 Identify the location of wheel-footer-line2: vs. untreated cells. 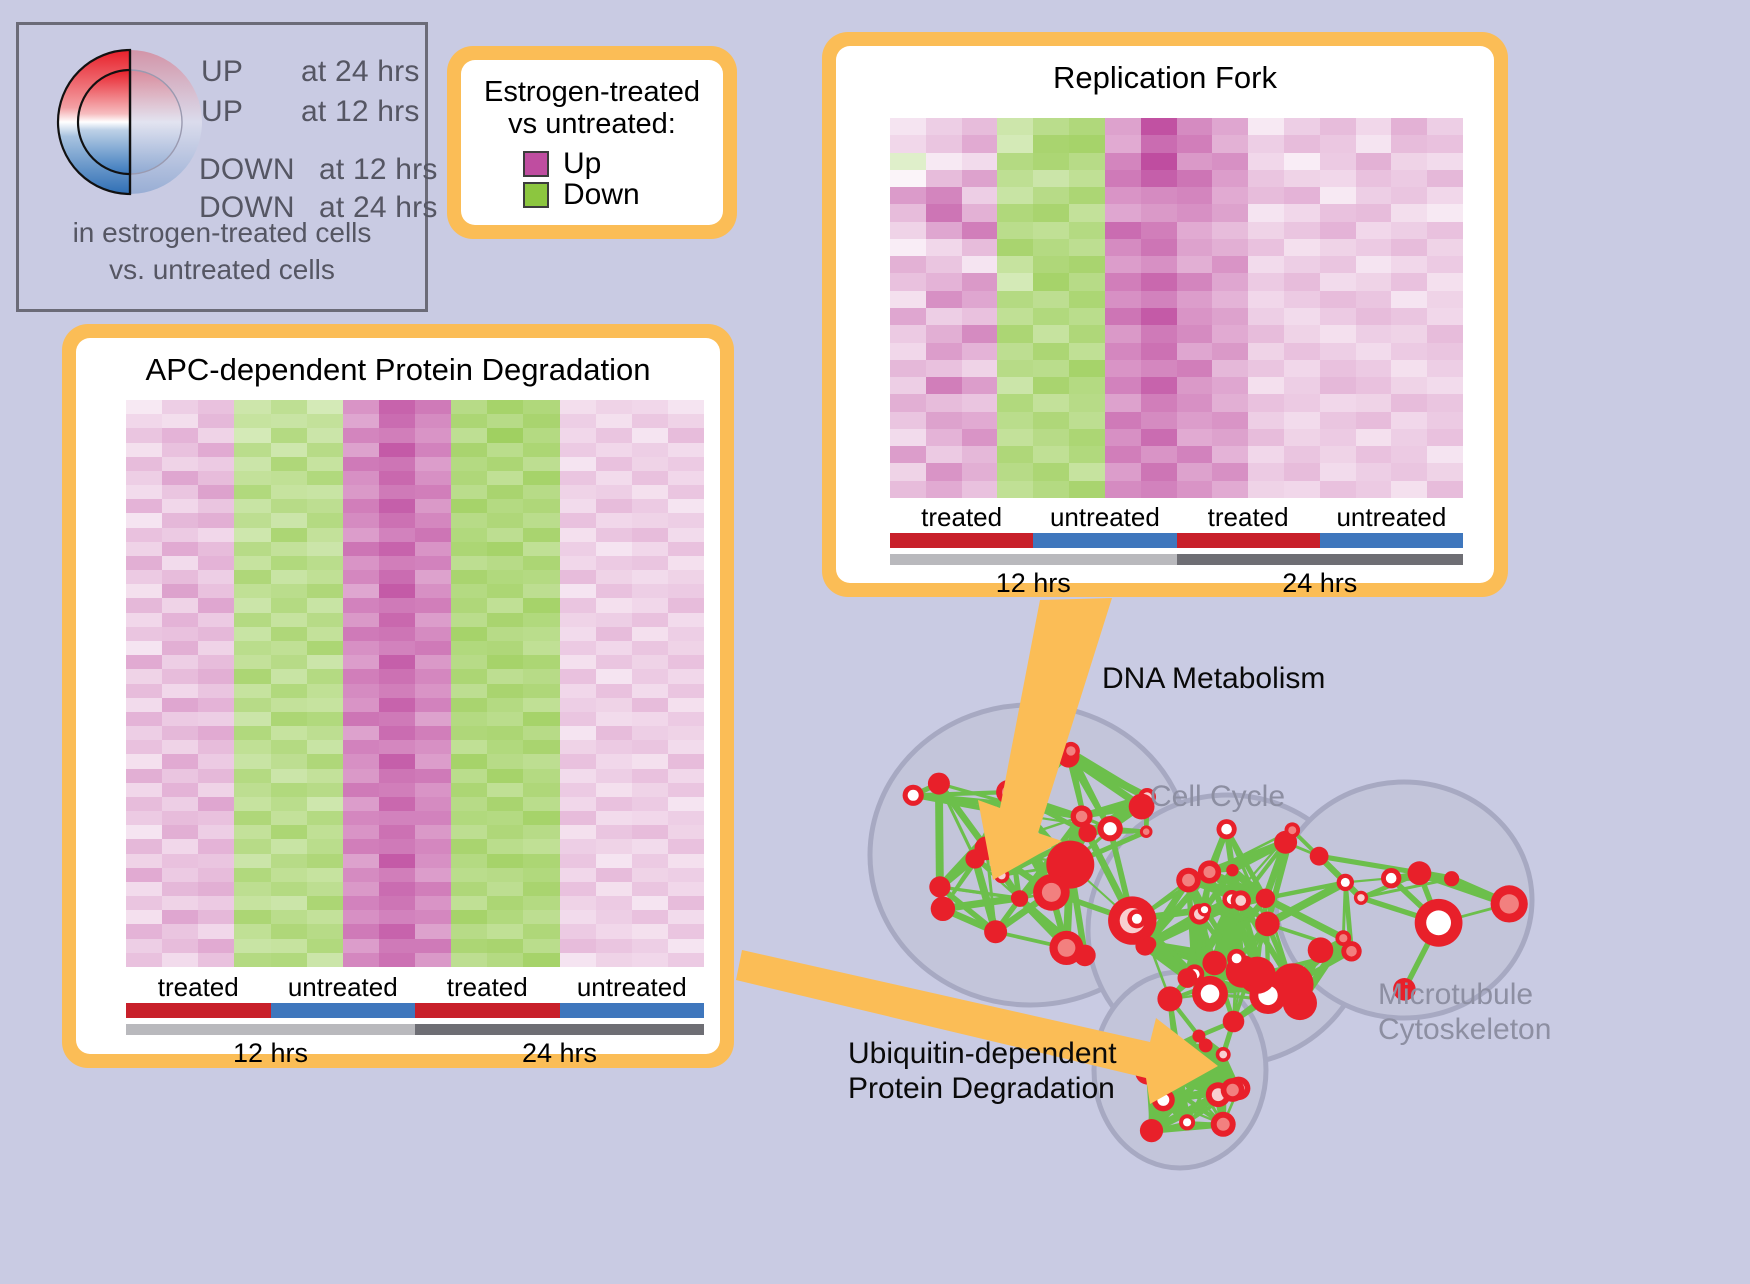
(222, 270).